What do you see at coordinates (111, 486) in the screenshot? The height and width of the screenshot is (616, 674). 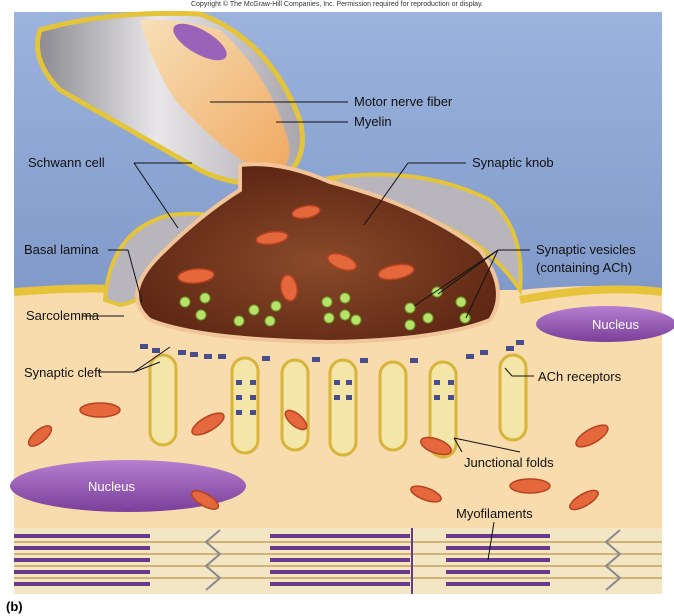 I see `label-nucleus-left: Nucleus` at bounding box center [111, 486].